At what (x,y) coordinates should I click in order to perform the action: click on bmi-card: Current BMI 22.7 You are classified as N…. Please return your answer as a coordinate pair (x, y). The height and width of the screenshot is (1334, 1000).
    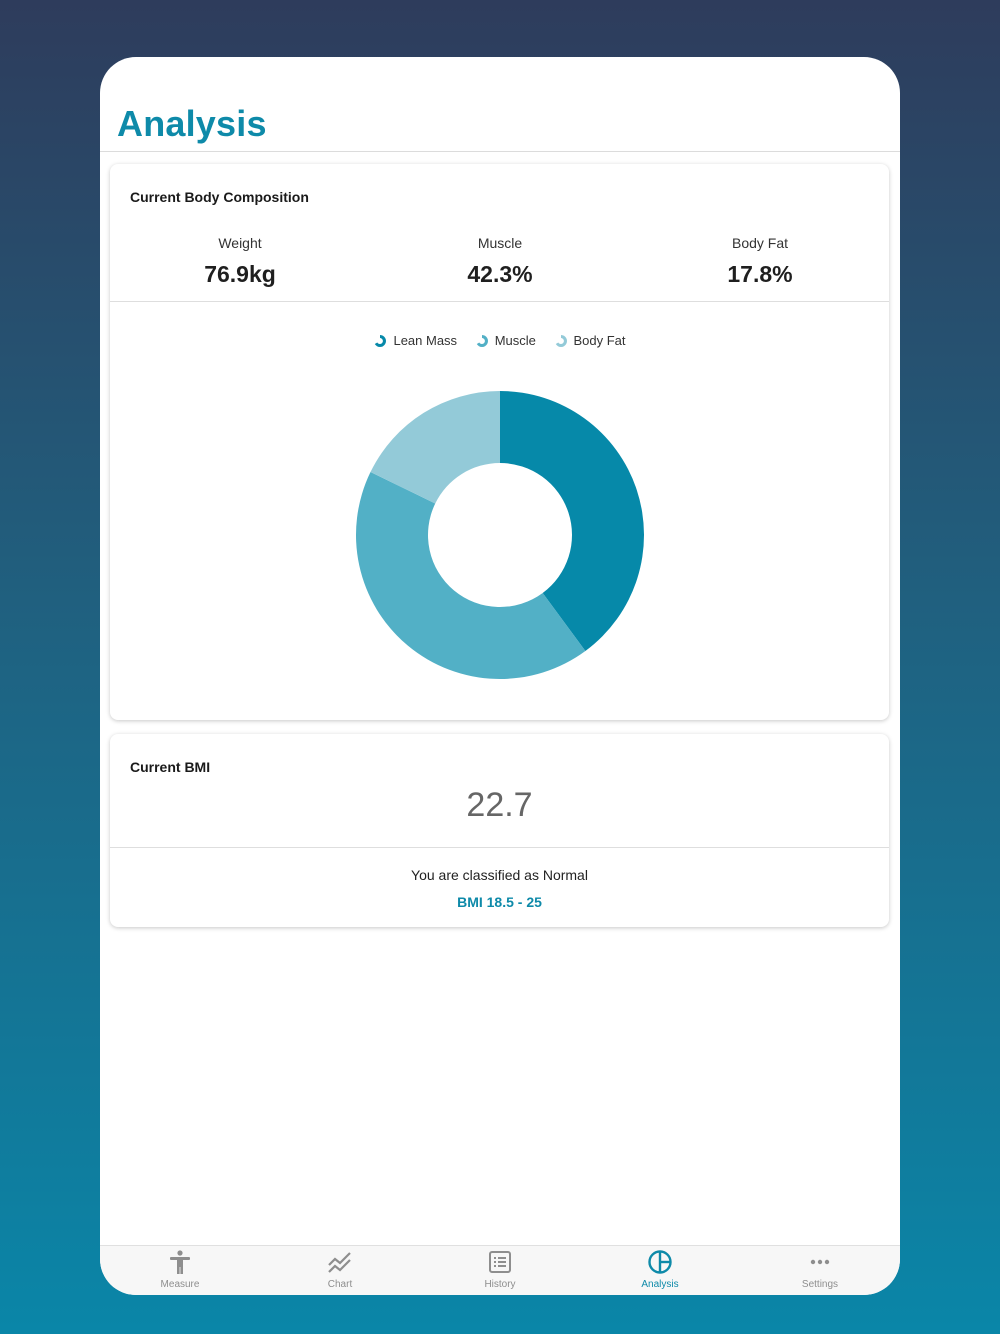
    Looking at the image, I should click on (499, 830).